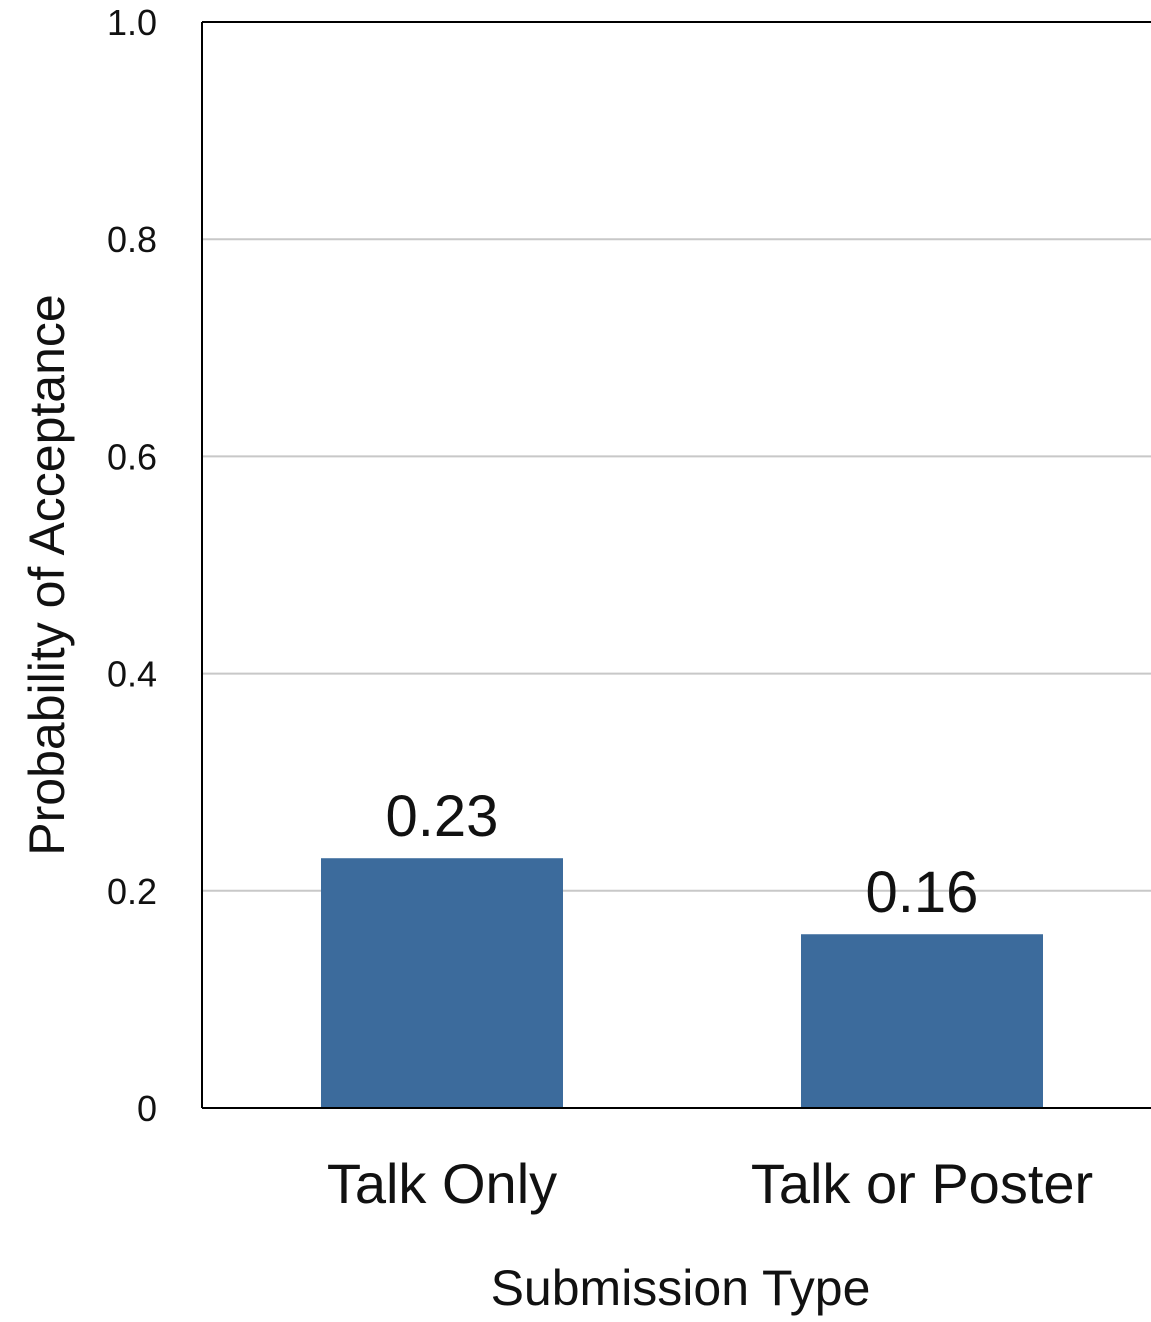  What do you see at coordinates (442, 816) in the screenshot?
I see `bar-value-label: 0.23` at bounding box center [442, 816].